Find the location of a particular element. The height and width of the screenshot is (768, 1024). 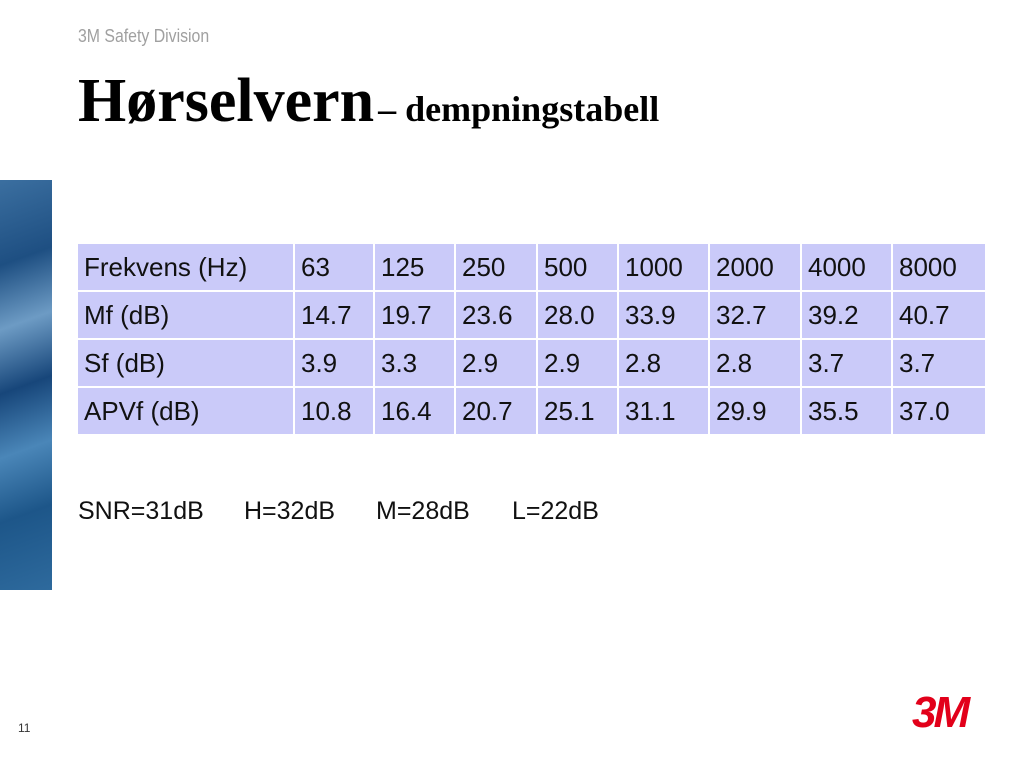

page-number: 11 is located at coordinates (24, 728).